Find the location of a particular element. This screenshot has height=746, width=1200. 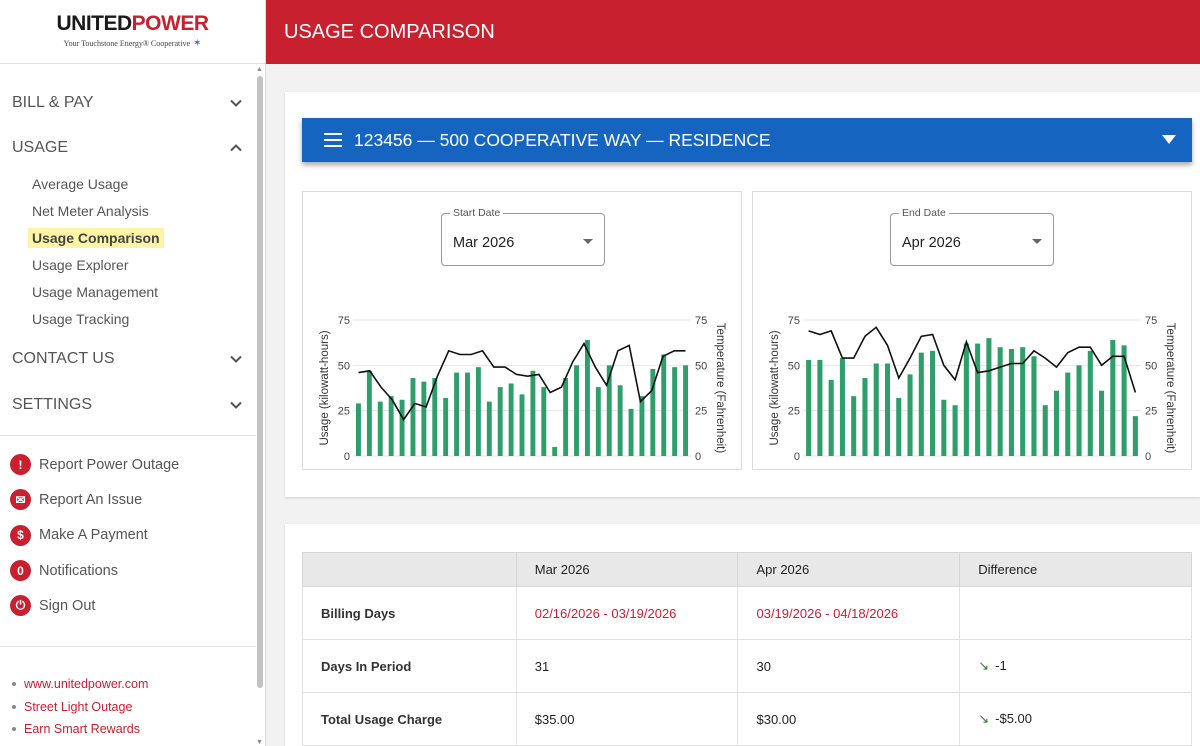

sidebar-item-usage-tracking: Usage Tracking is located at coordinates (98, 318).